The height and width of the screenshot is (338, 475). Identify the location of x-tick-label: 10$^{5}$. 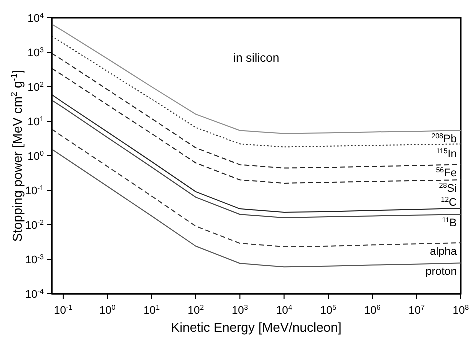
(328, 310).